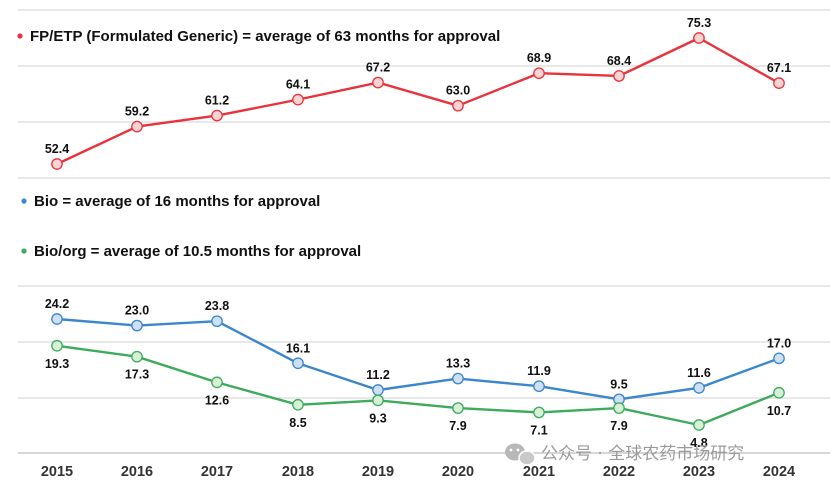  Describe the element at coordinates (137, 375) in the screenshot. I see `data-label: 17.3` at that location.